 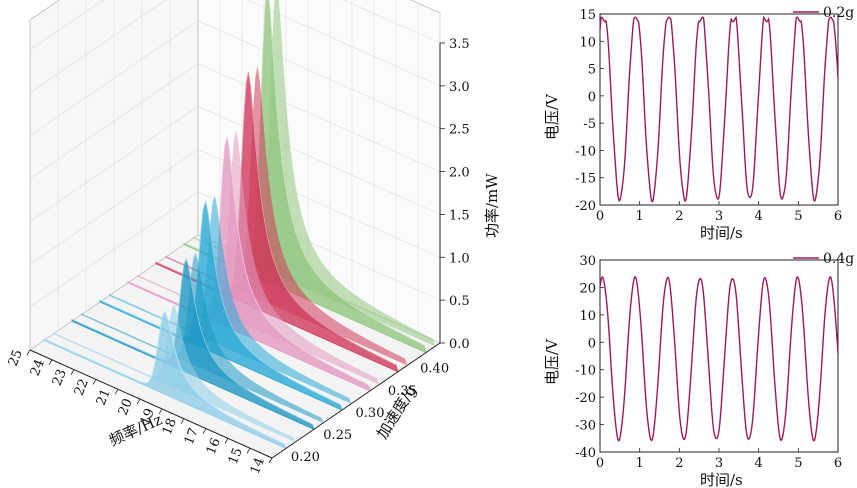 What do you see at coordinates (719, 359) in the screenshot?
I see `voltage-series-0.4g` at bounding box center [719, 359].